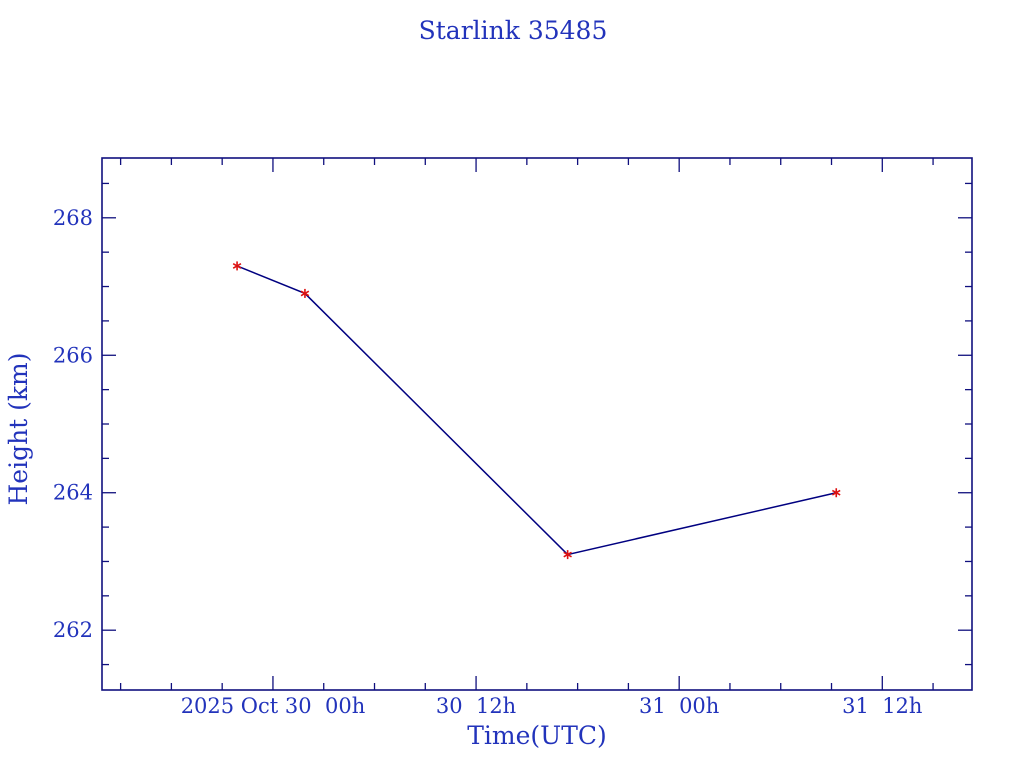 Image resolution: width=1024 pixels, height=768 pixels. I want to click on x-tick-label: 2025 Oct 30 00h, so click(273, 706).